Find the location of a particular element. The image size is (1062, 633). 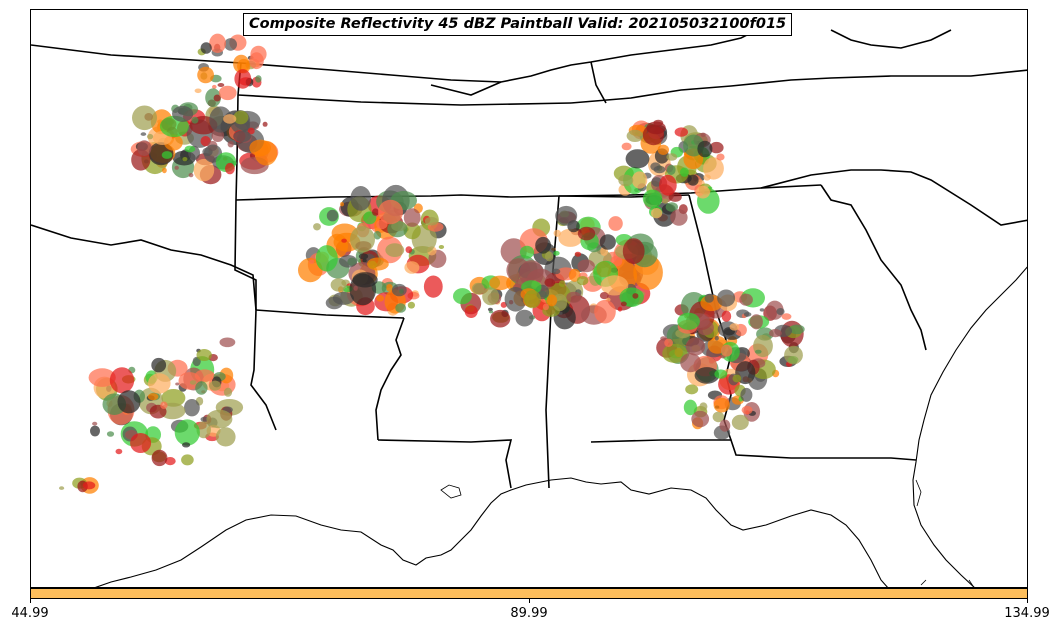

gulf-coastline is located at coordinates (491, 532).